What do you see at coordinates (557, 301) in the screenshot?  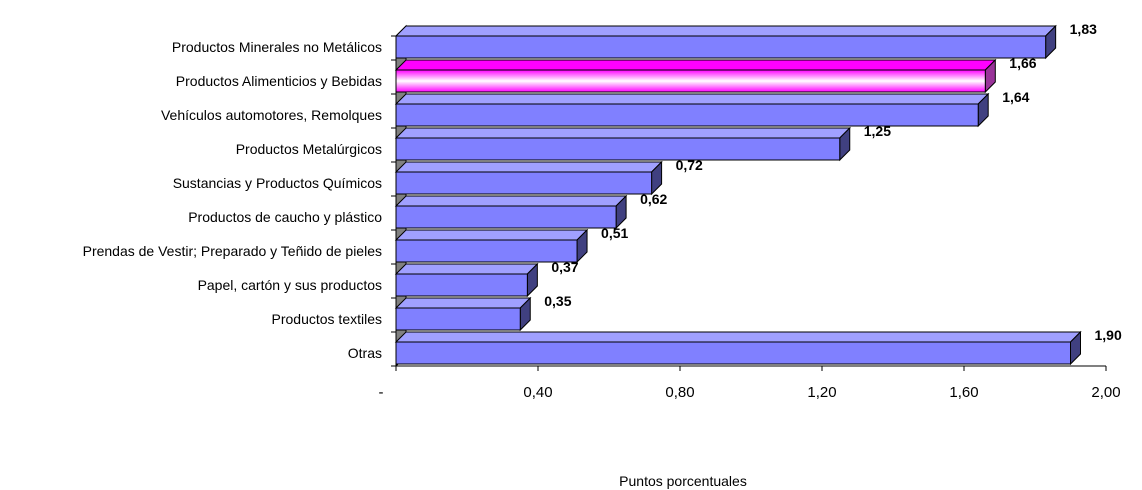 I see `data-label: 0,35` at bounding box center [557, 301].